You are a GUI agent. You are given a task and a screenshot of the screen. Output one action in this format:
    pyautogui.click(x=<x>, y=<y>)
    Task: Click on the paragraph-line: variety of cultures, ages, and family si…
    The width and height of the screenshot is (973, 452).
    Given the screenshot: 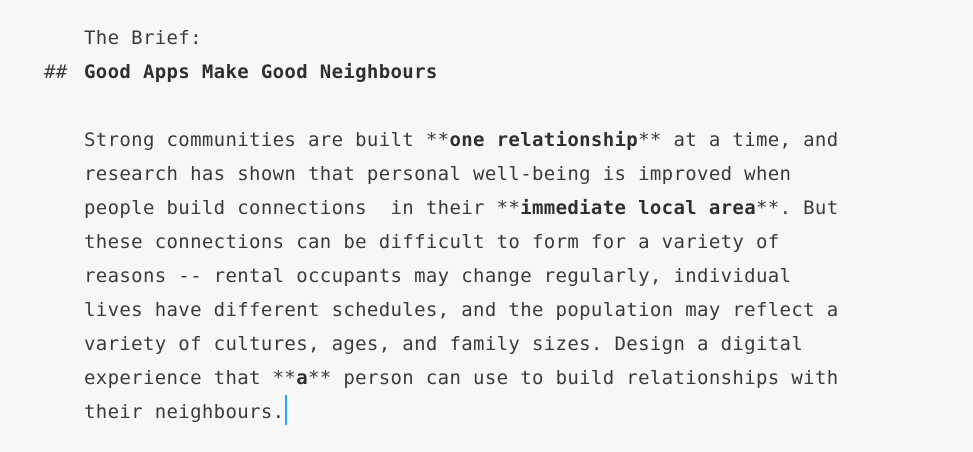 What is the action you would take?
    pyautogui.click(x=486, y=344)
    